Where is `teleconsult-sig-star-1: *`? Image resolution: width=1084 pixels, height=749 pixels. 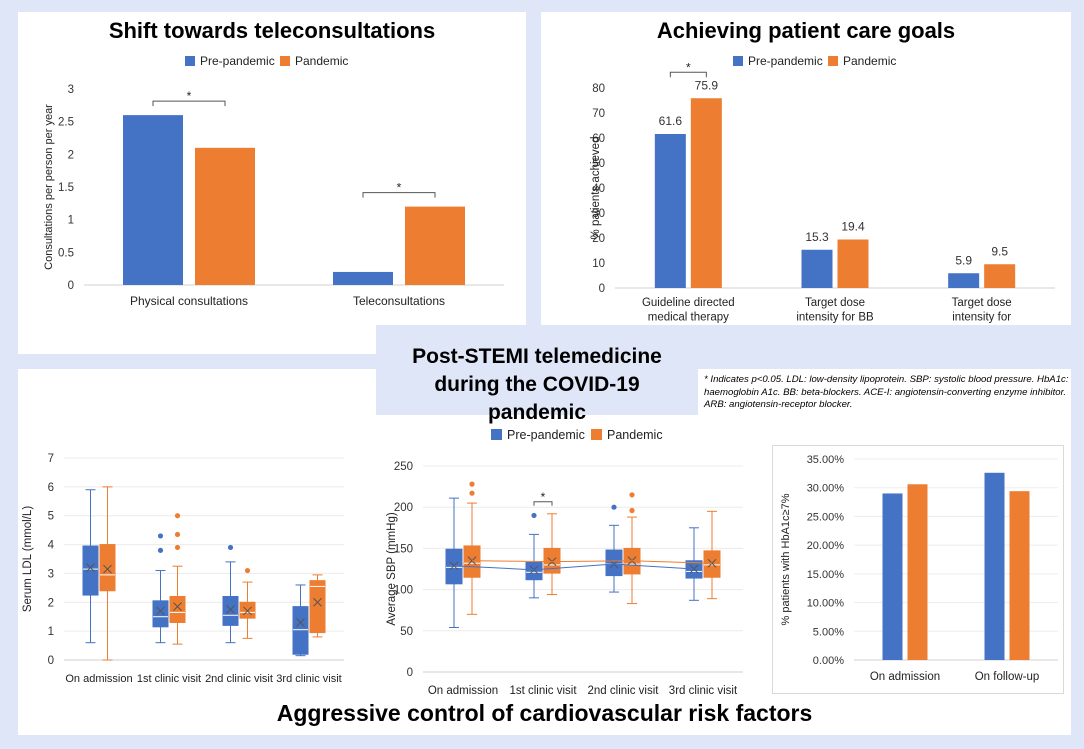
teleconsult-sig-star-1: * is located at coordinates (399, 188).